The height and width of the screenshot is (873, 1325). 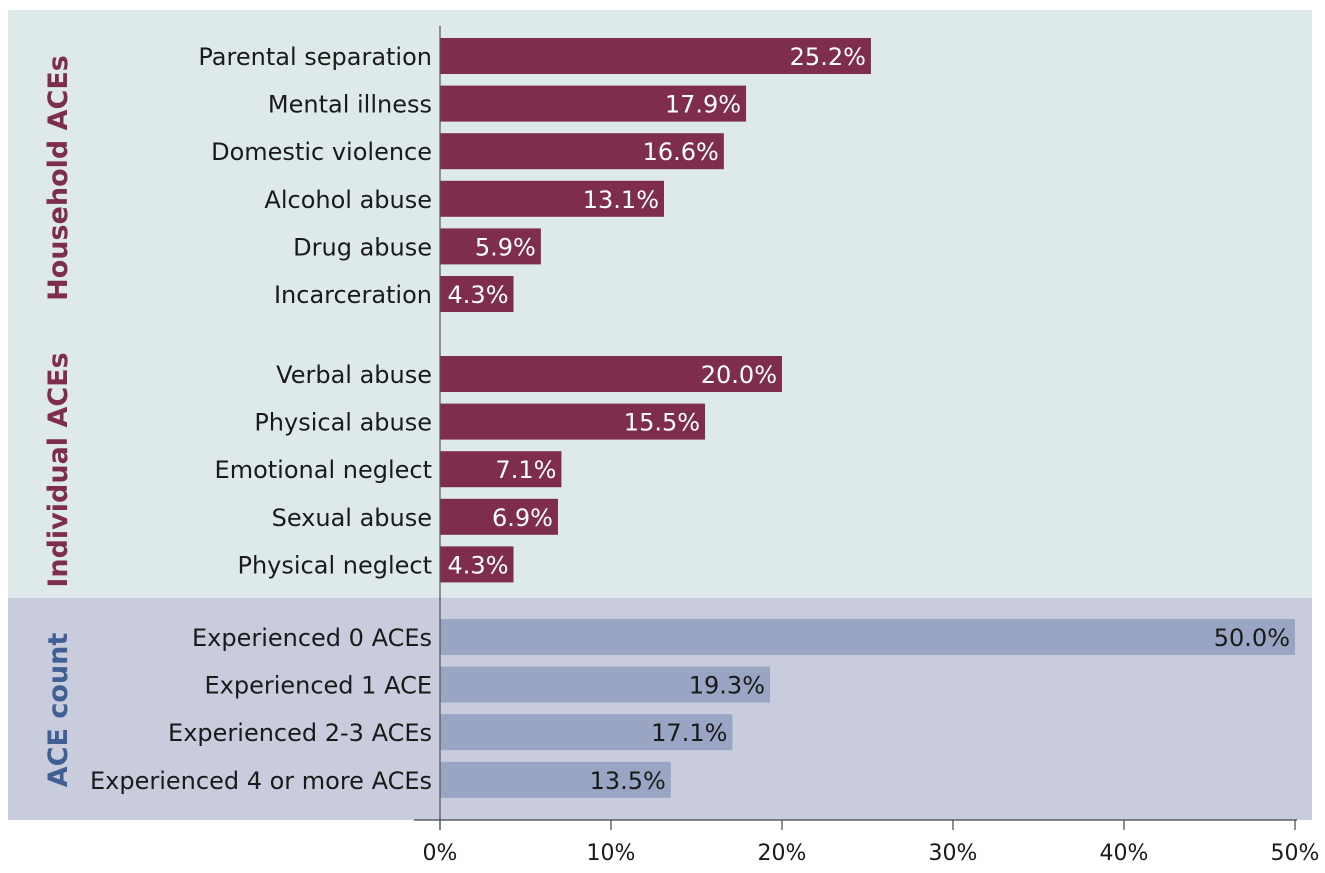 I want to click on category-label-count-0: Experienced 0 ACEs, so click(x=312, y=638).